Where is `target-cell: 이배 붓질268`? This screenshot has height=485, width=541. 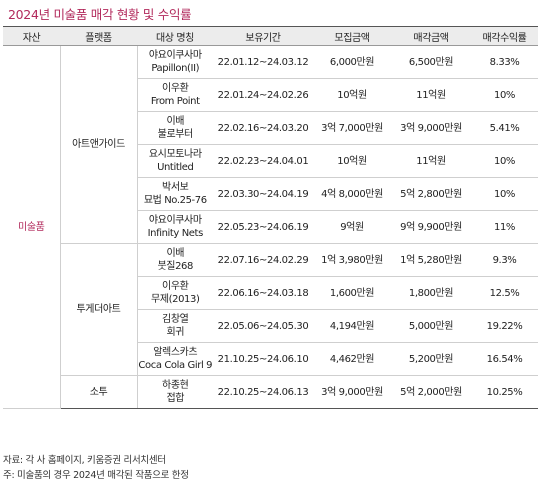 target-cell: 이배 붓질268 is located at coordinates (175, 260).